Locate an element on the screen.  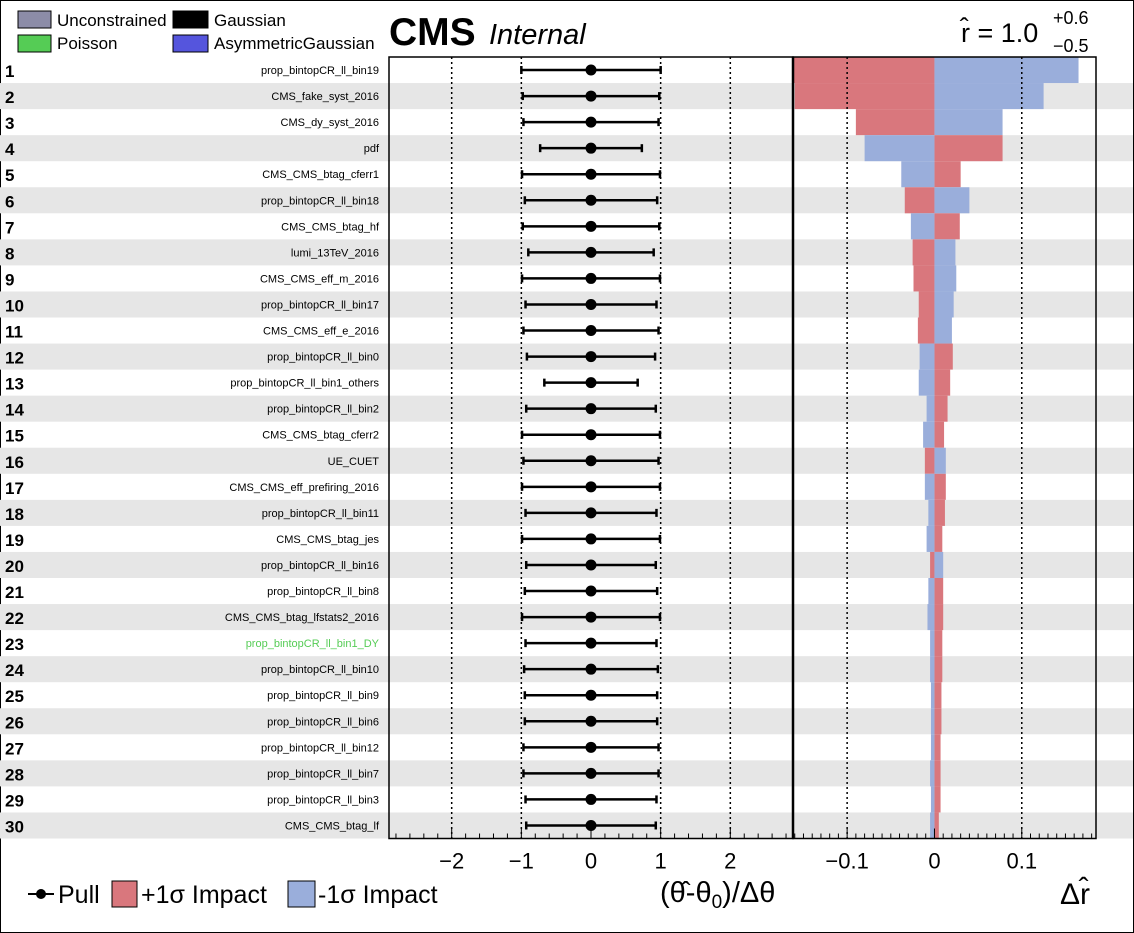
impact-axis-tick-label: 0.1 is located at coordinates (1021, 861).